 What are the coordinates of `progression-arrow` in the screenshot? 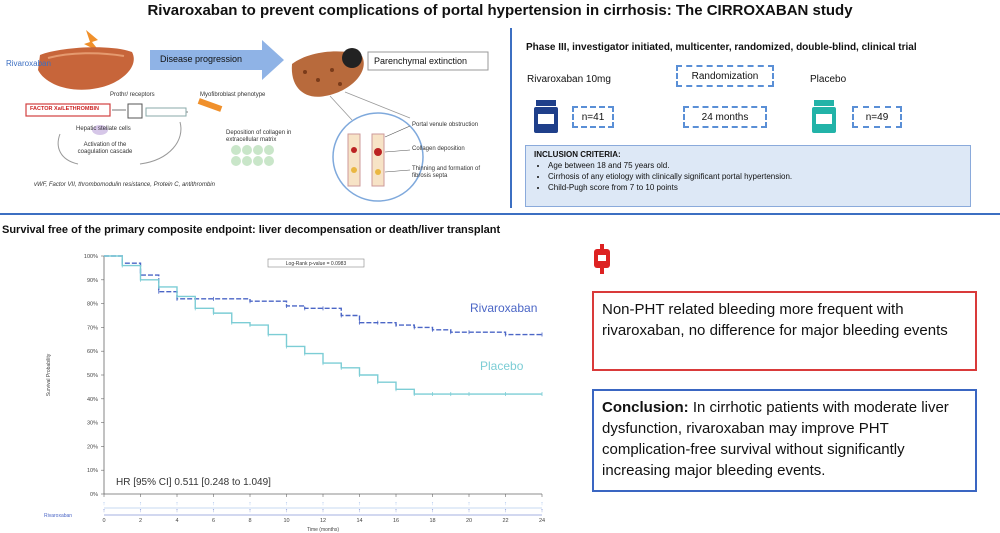 It's located at (217, 60).